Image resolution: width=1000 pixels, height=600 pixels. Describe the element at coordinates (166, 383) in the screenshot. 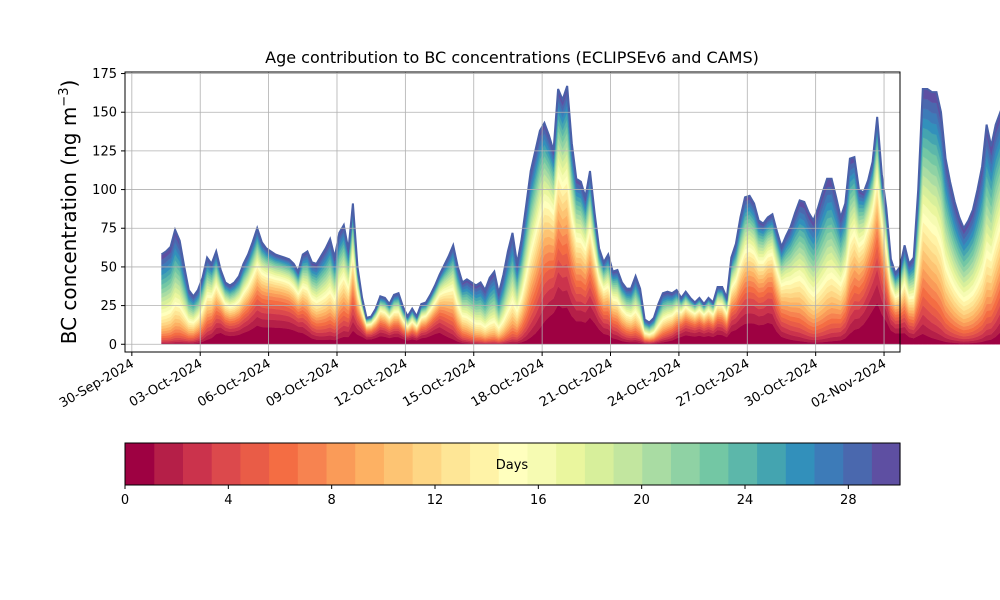

I see `x-tick-label: 03-Oct-2024` at that location.